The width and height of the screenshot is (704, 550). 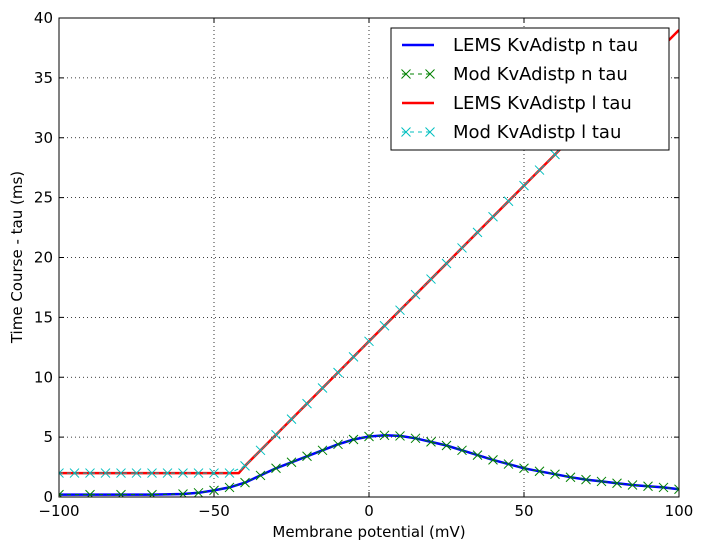 What do you see at coordinates (43, 198) in the screenshot?
I see `y-tick-label: 25` at bounding box center [43, 198].